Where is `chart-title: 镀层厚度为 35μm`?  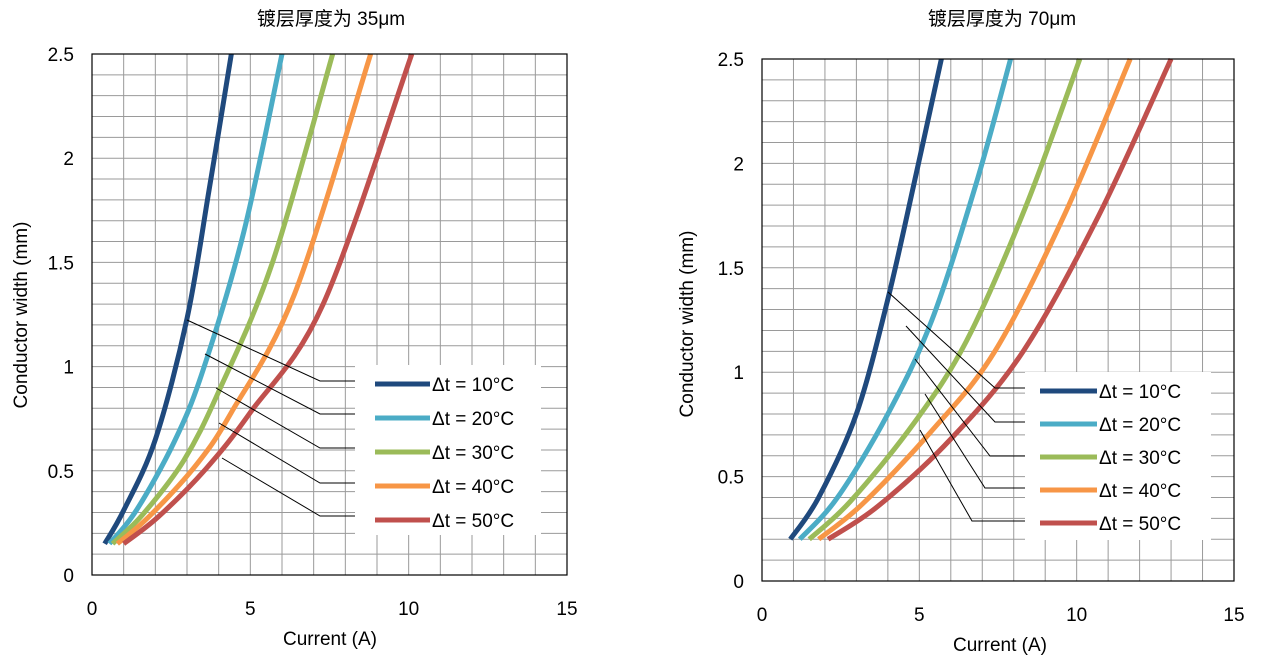 chart-title: 镀层厚度为 35μm is located at coordinates (331, 19).